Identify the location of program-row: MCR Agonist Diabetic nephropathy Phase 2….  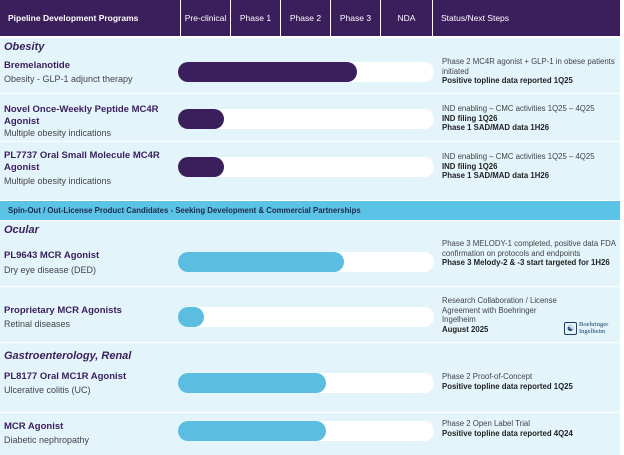
(310, 434).